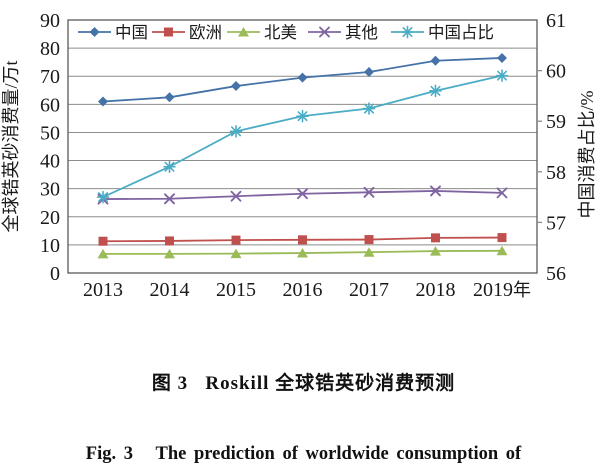 This screenshot has width=607, height=470. What do you see at coordinates (50, 218) in the screenshot?
I see `left-axis-tick-label: 20` at bounding box center [50, 218].